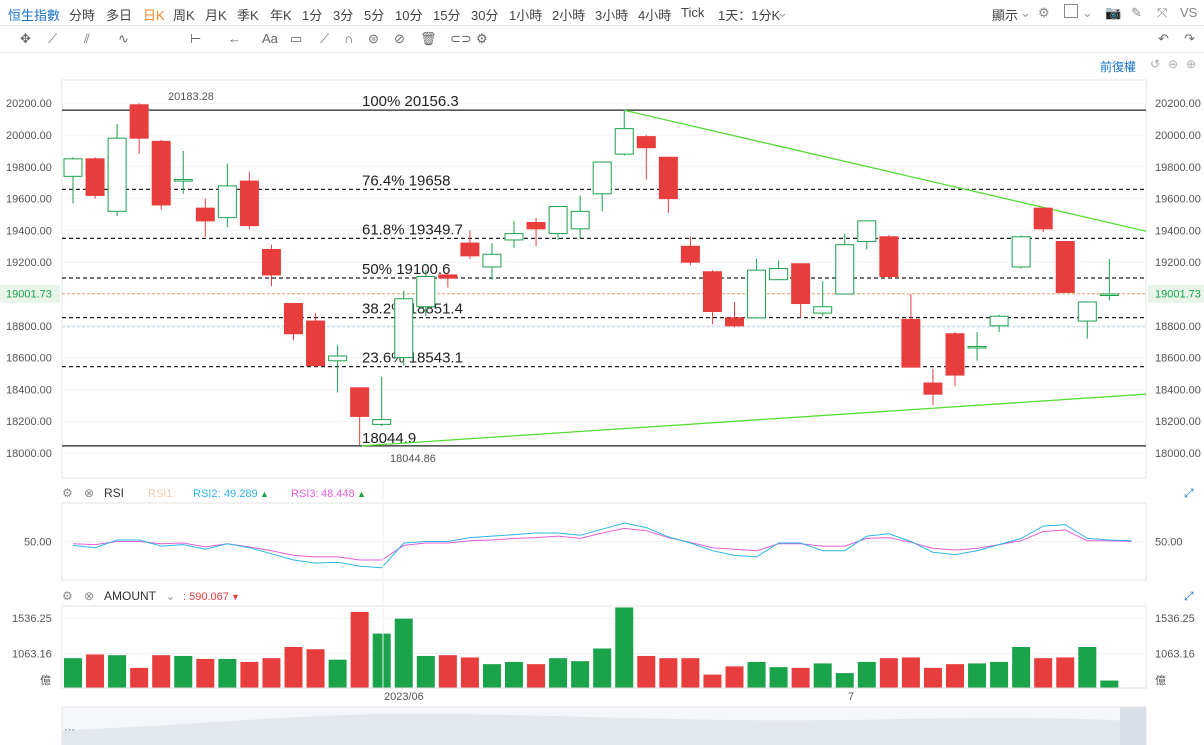 This screenshot has width=1204, height=745. I want to click on ruler-tool-icon: ⟋, so click(325, 38).